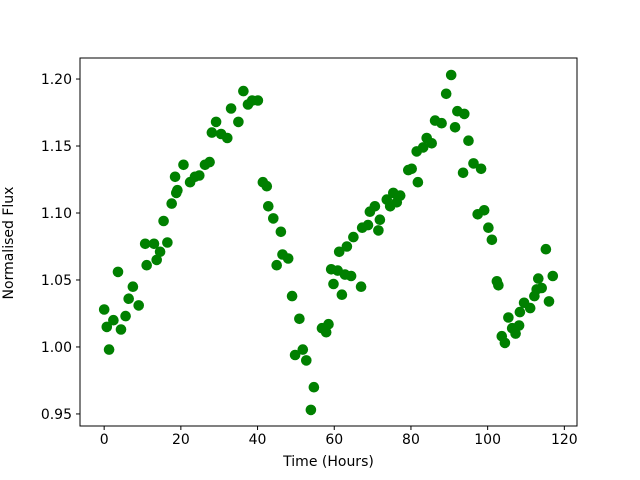 Image resolution: width=640 pixels, height=480 pixels. I want to click on y-tick-label: 1.05, so click(56, 281).